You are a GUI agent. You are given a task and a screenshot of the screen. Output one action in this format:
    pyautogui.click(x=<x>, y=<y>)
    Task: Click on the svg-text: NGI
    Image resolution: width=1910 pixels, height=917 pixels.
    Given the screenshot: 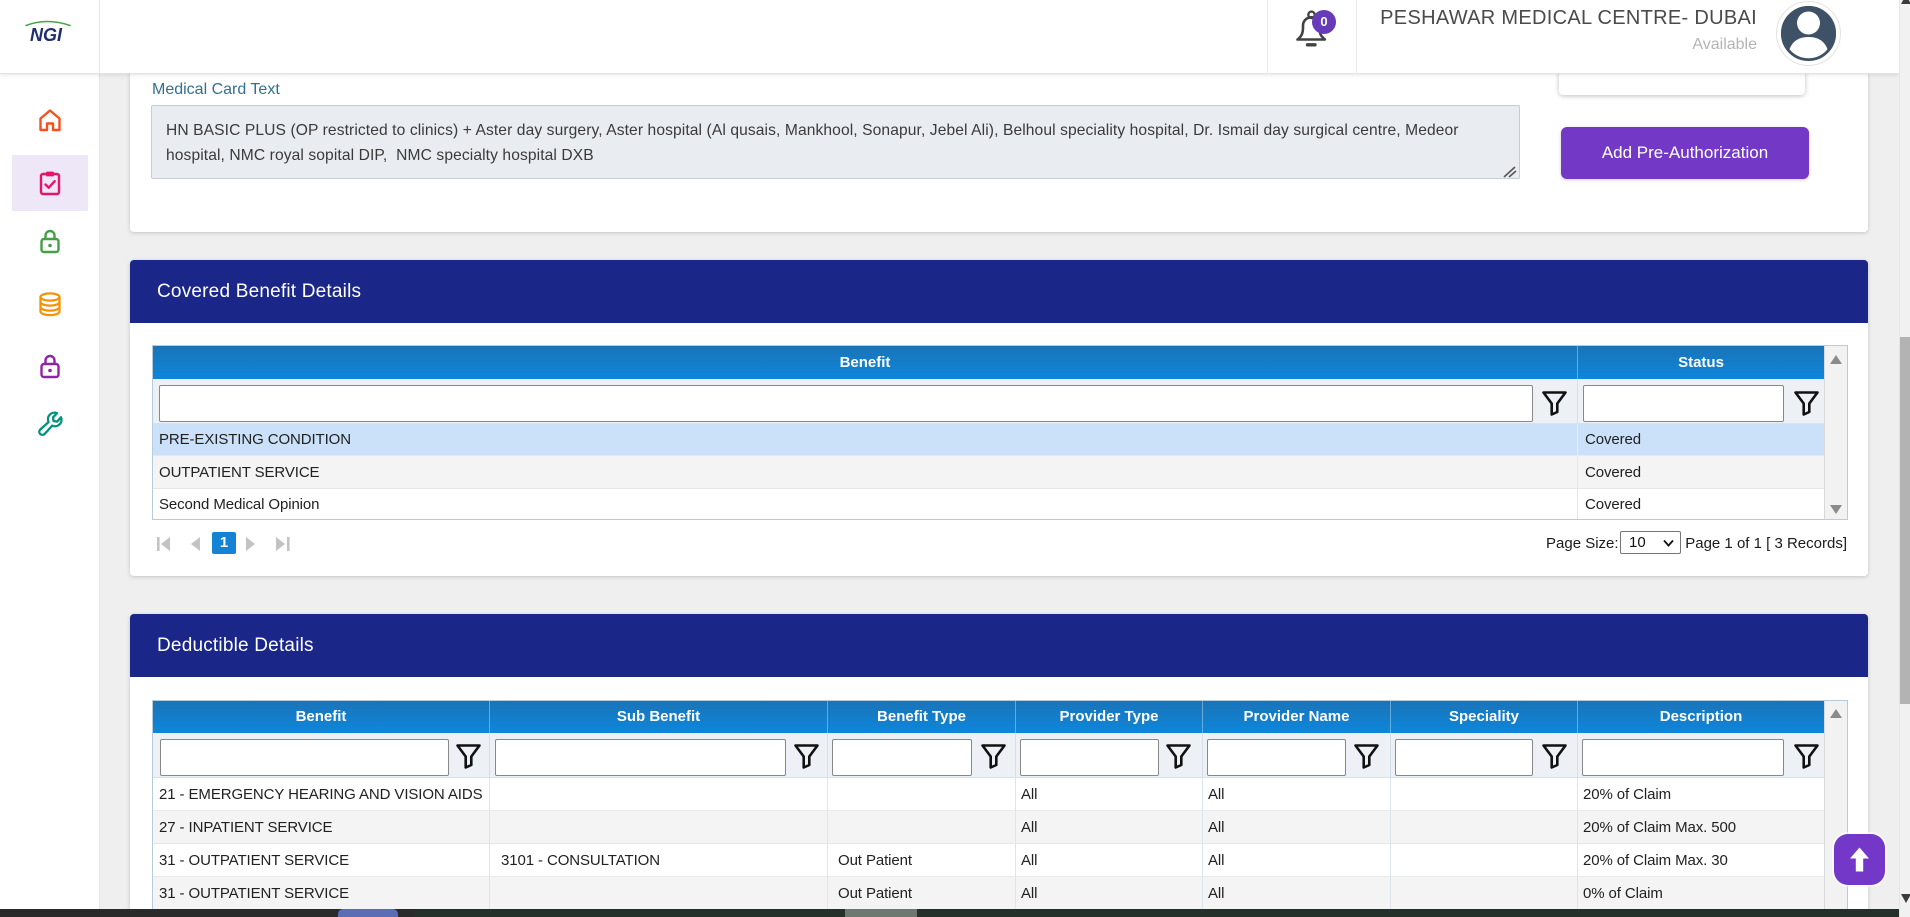 What is the action you would take?
    pyautogui.click(x=46, y=34)
    